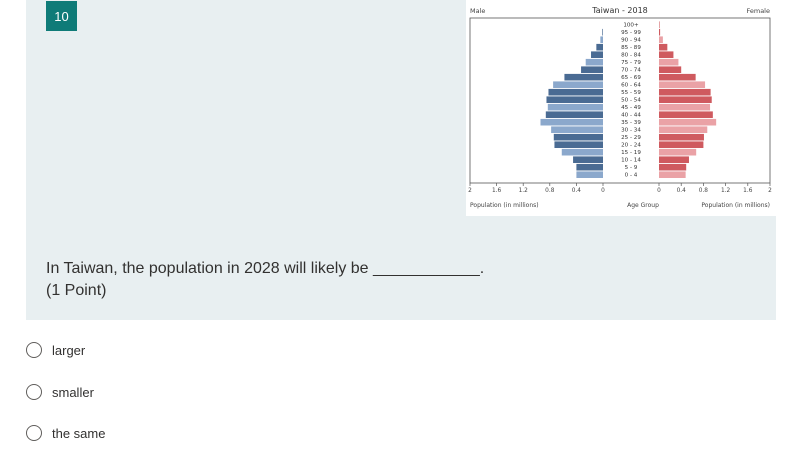 Image resolution: width=800 pixels, height=456 pixels. Describe the element at coordinates (631, 33) in the screenshot. I see `age-group-label: 95 - 99` at that location.